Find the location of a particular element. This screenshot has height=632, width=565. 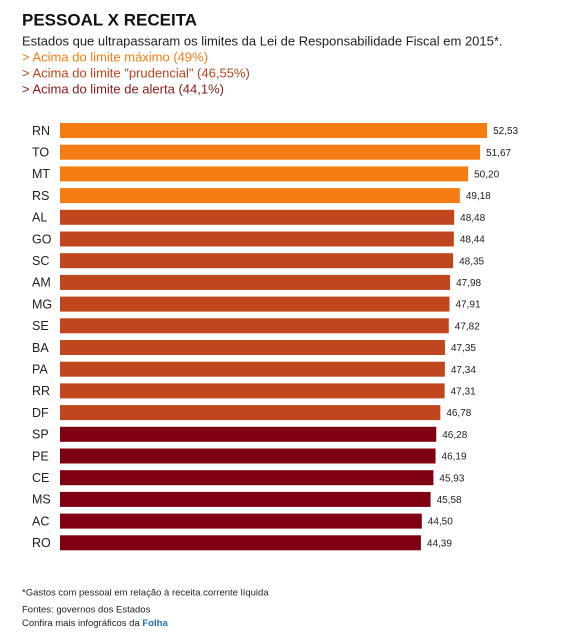

value-label: 52,53 is located at coordinates (505, 131).